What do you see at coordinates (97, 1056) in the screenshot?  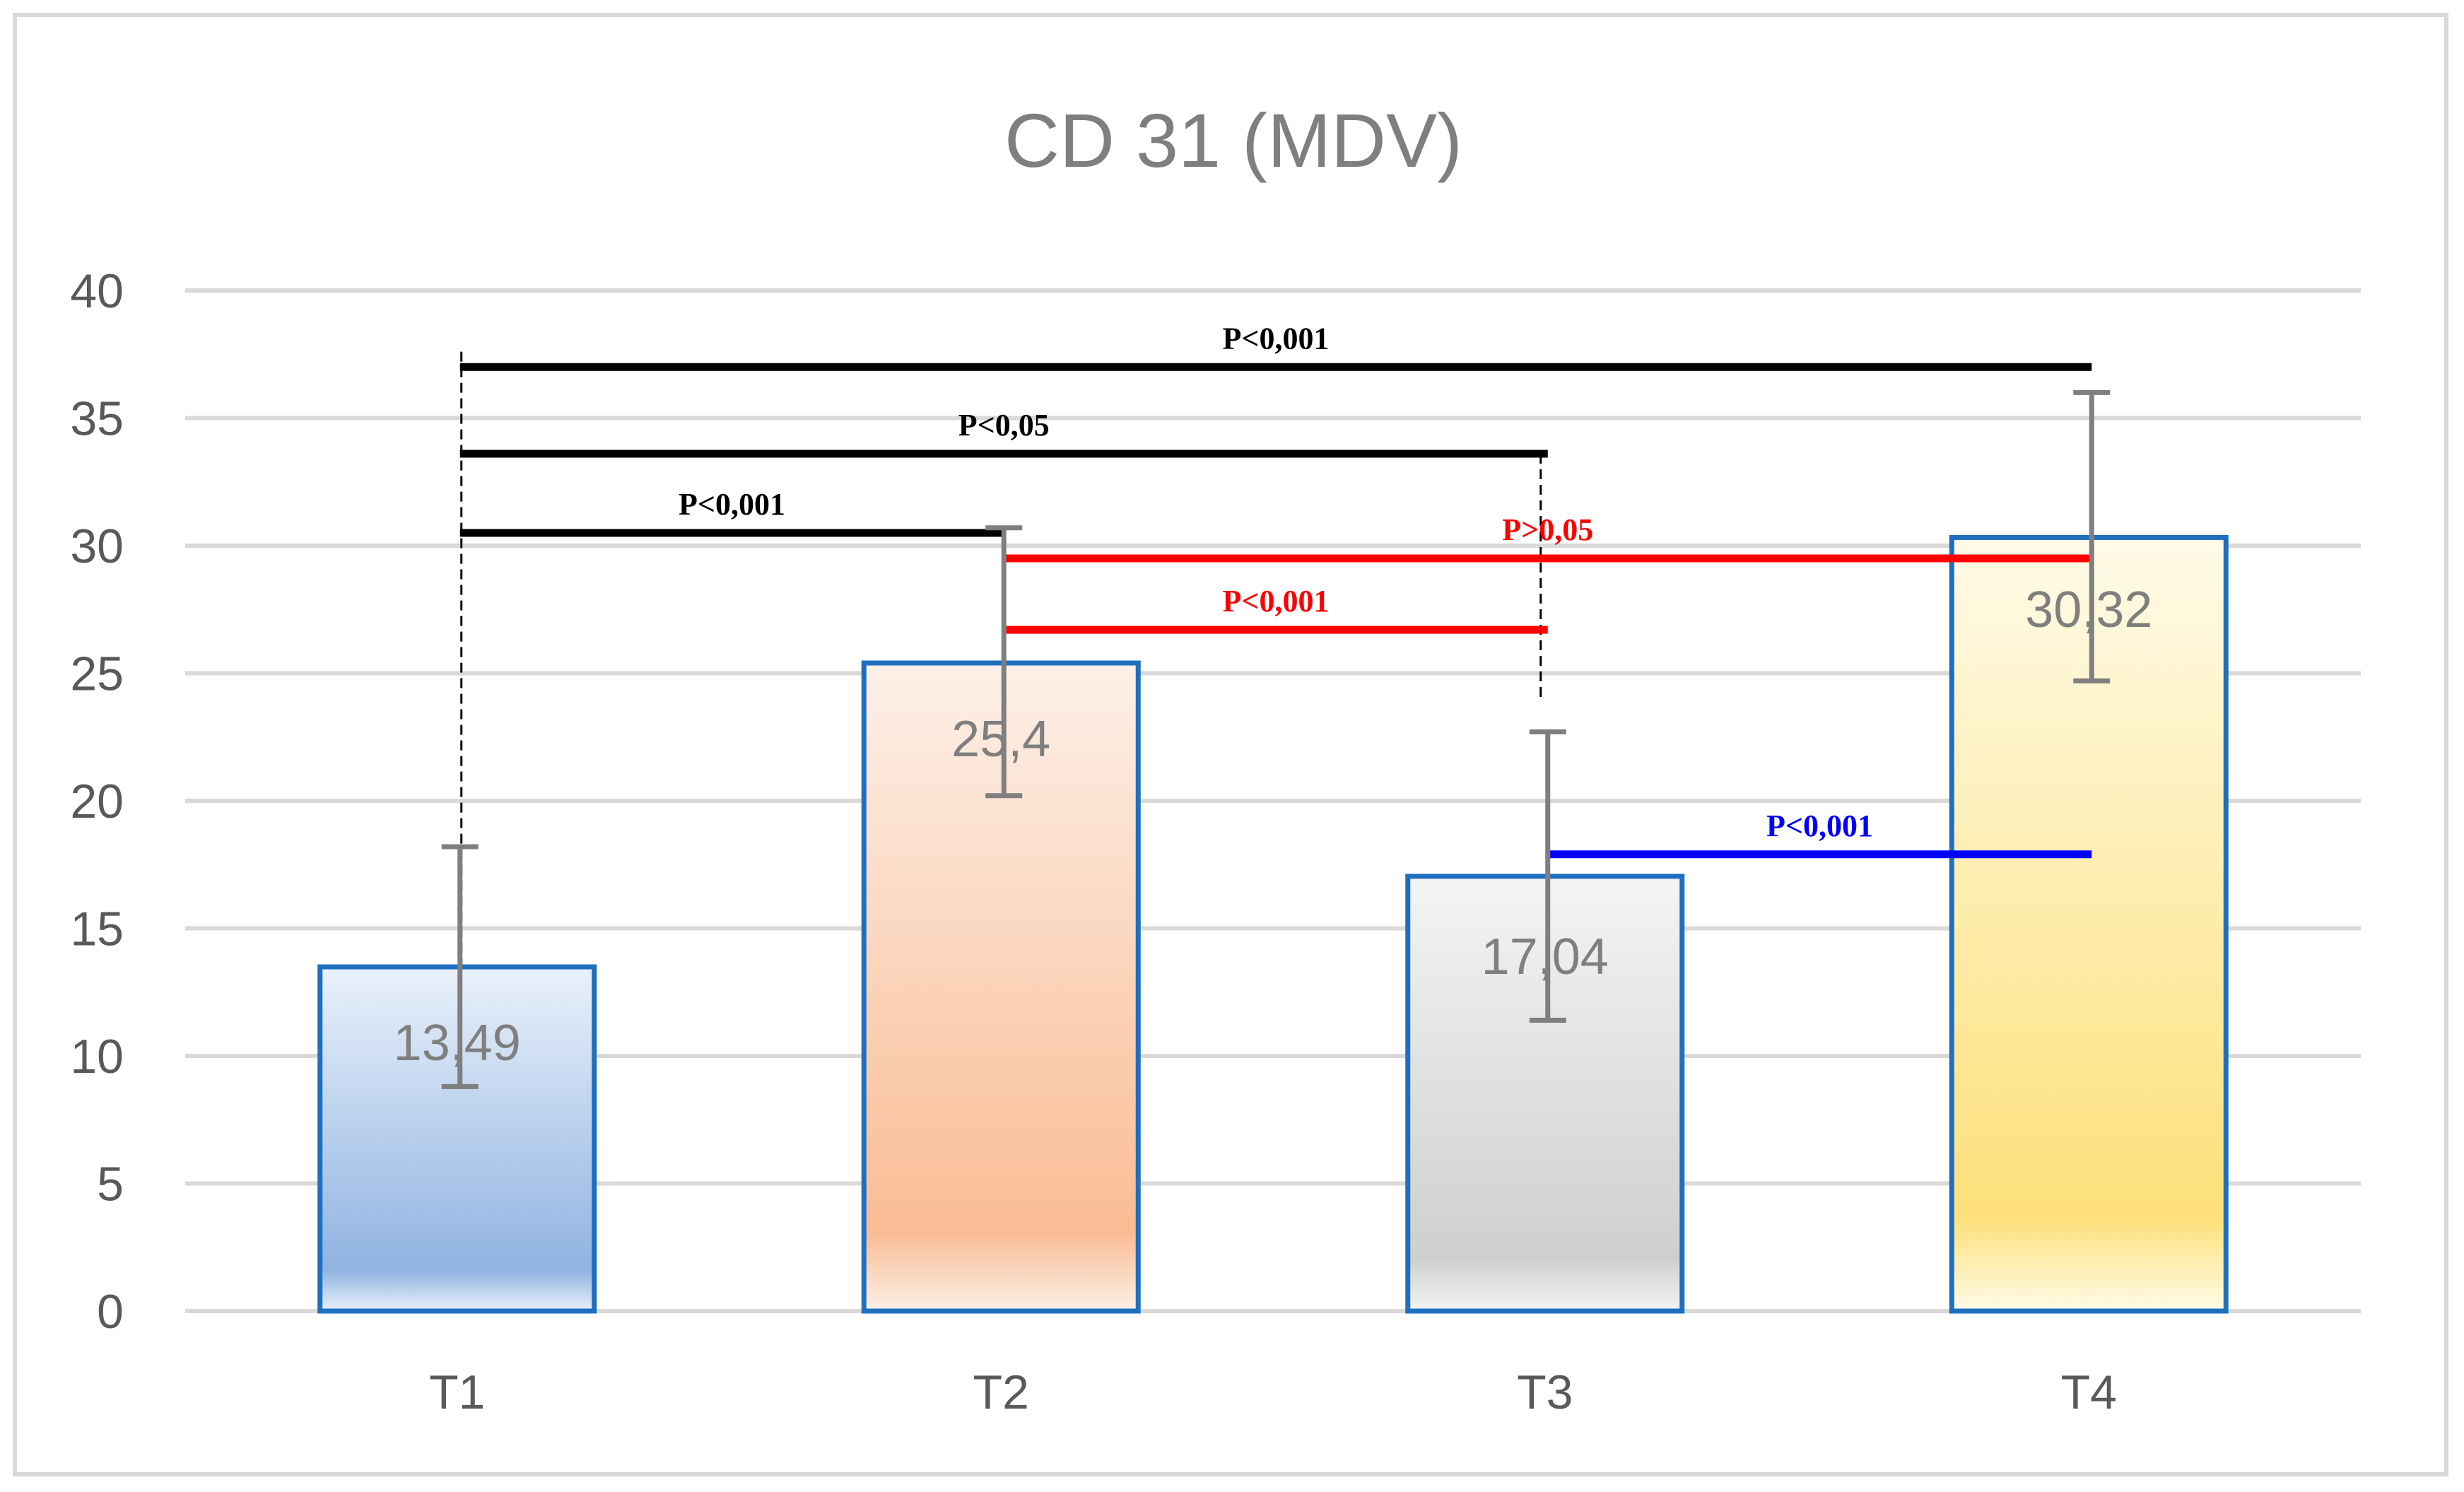 I see `y-tick-label: 10` at bounding box center [97, 1056].